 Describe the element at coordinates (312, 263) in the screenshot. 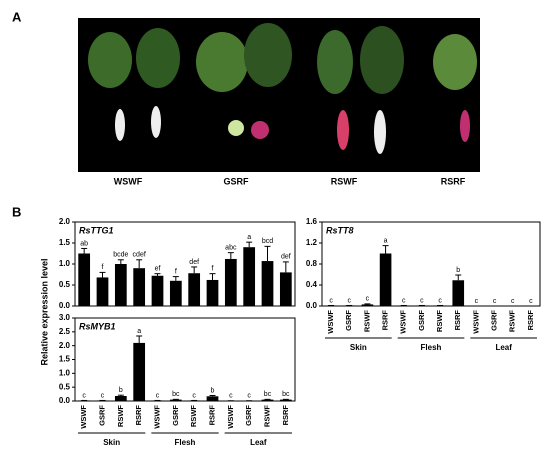

I see `y-tick-label: 0.8` at that location.